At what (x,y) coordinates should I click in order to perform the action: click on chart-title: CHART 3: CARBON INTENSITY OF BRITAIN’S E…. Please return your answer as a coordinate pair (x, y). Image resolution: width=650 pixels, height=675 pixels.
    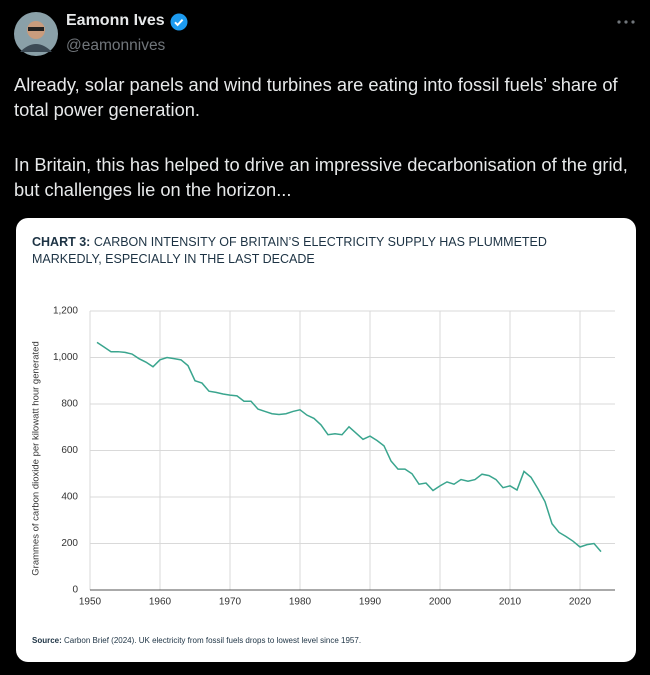
    Looking at the image, I should click on (312, 251).